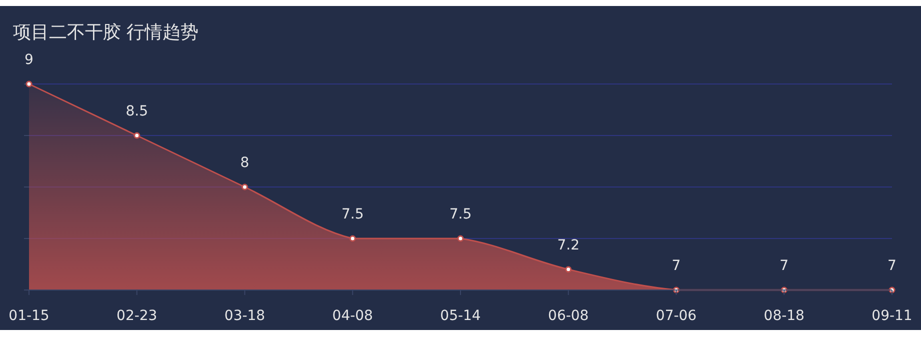  I want to click on data-label: 8, so click(245, 163).